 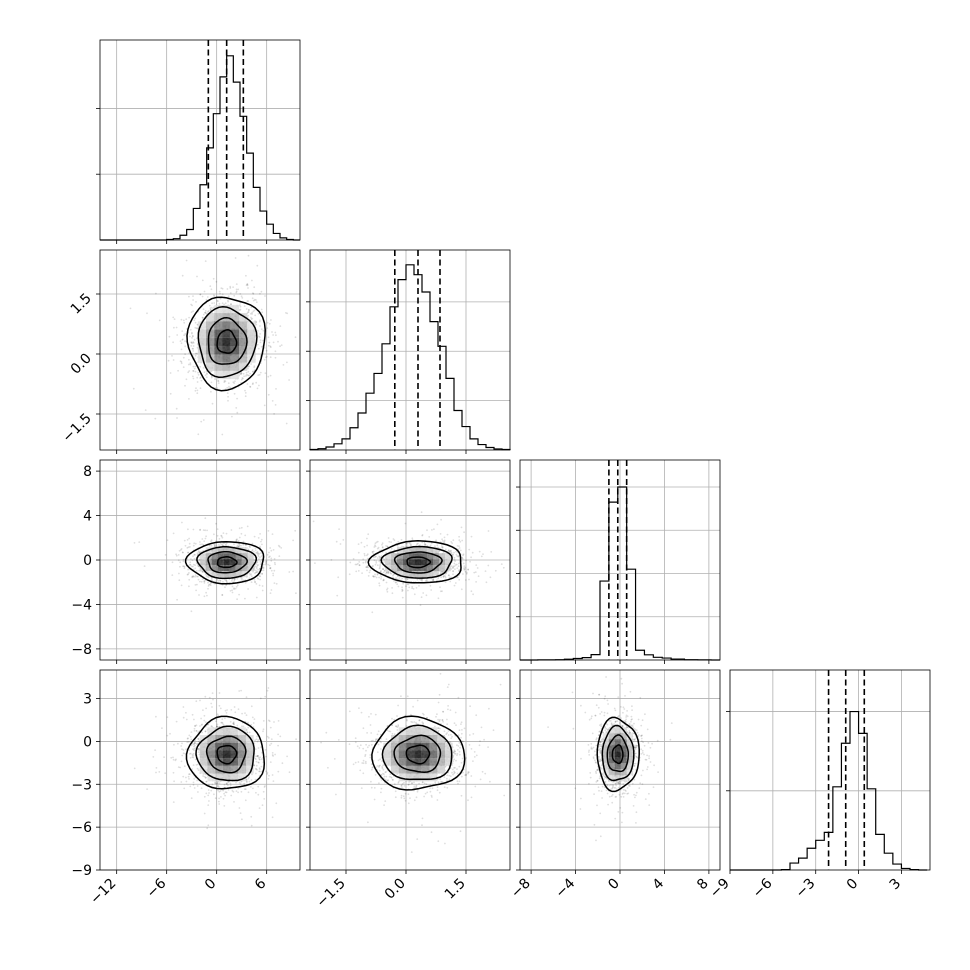 I want to click on panel-0-2-frame, so click(x=200, y=560).